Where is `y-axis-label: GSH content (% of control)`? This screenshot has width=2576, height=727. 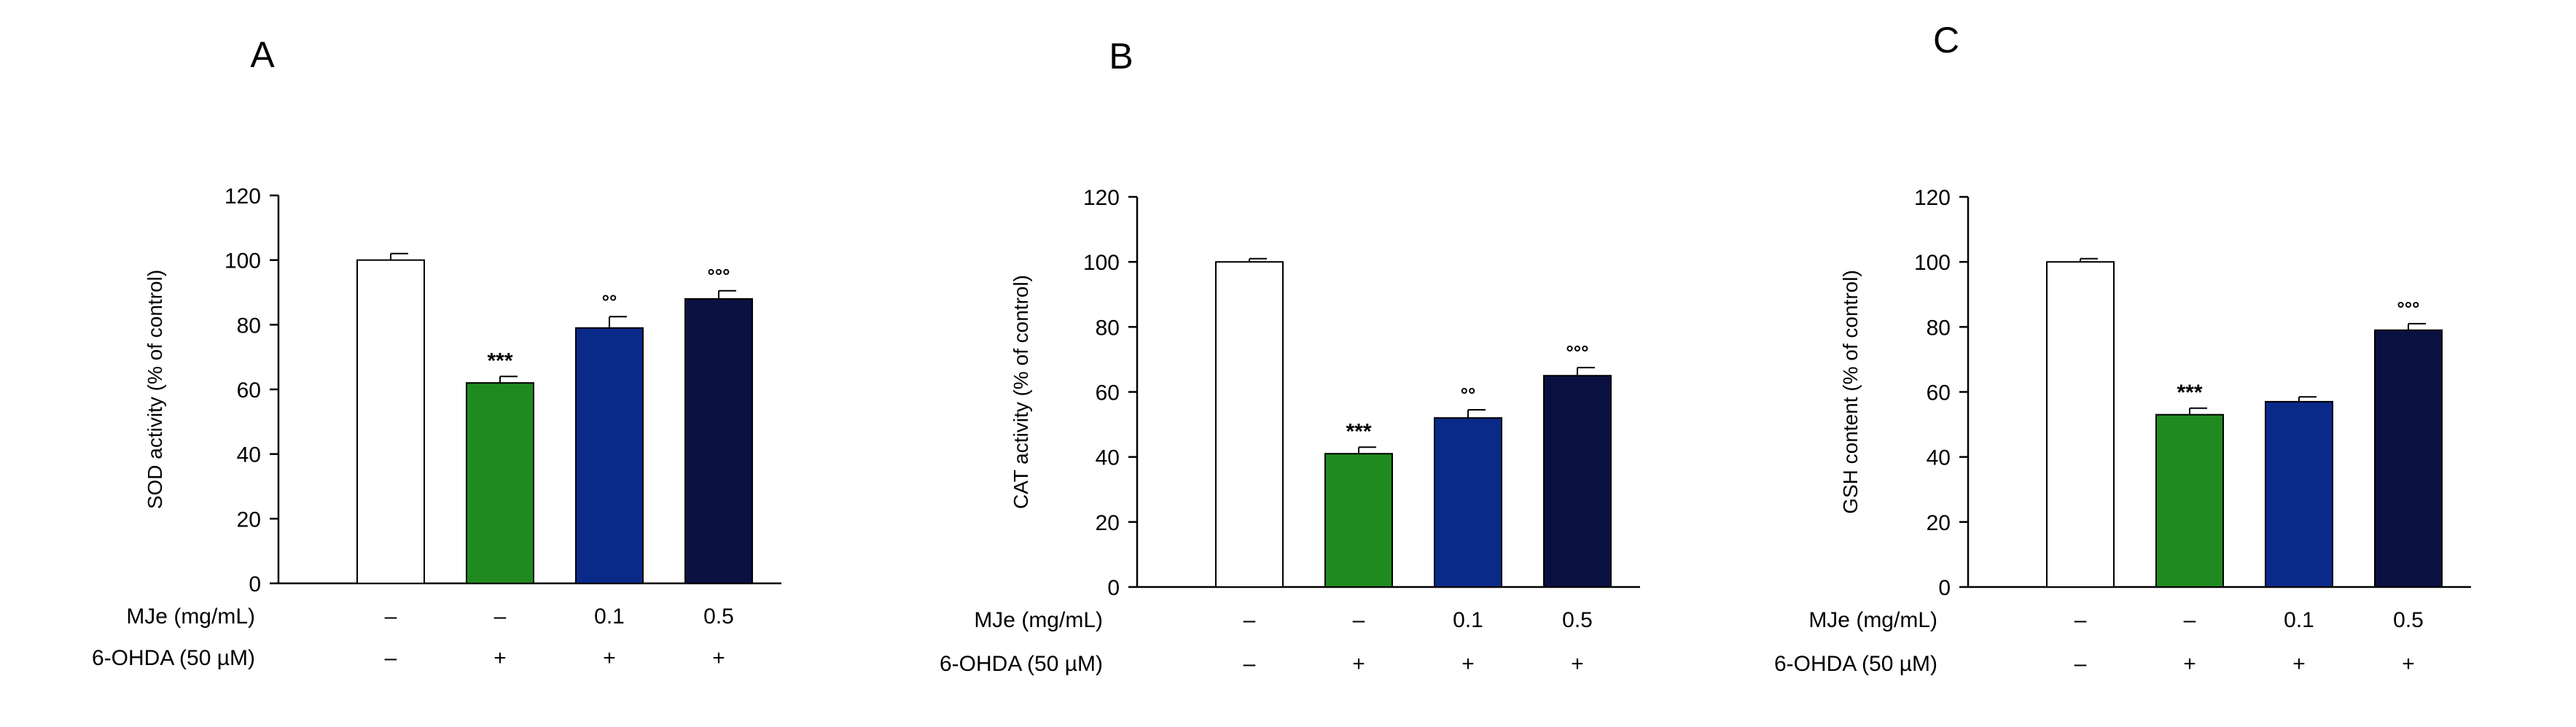 y-axis-label: GSH content (% of control) is located at coordinates (1850, 392).